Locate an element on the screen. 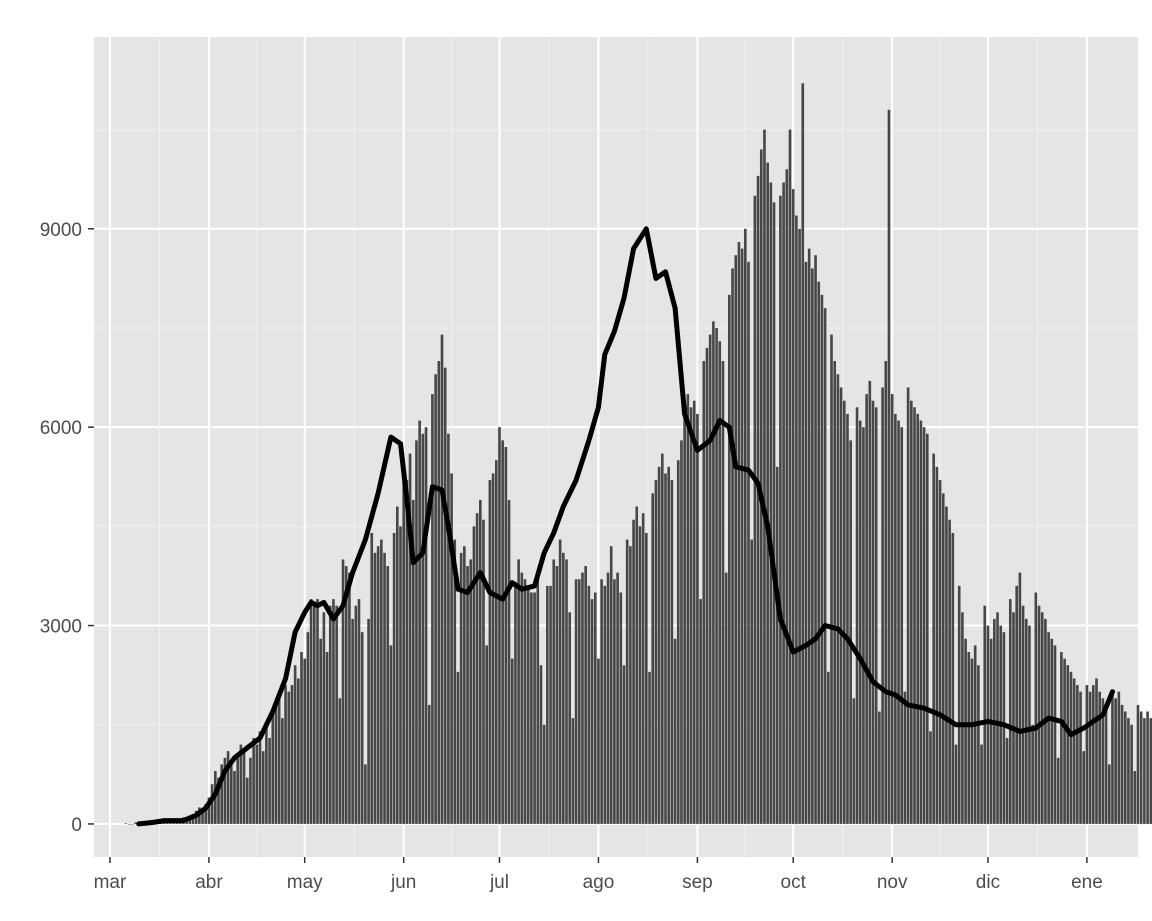 The width and height of the screenshot is (1152, 921). x-tick-label: ago is located at coordinates (599, 882).